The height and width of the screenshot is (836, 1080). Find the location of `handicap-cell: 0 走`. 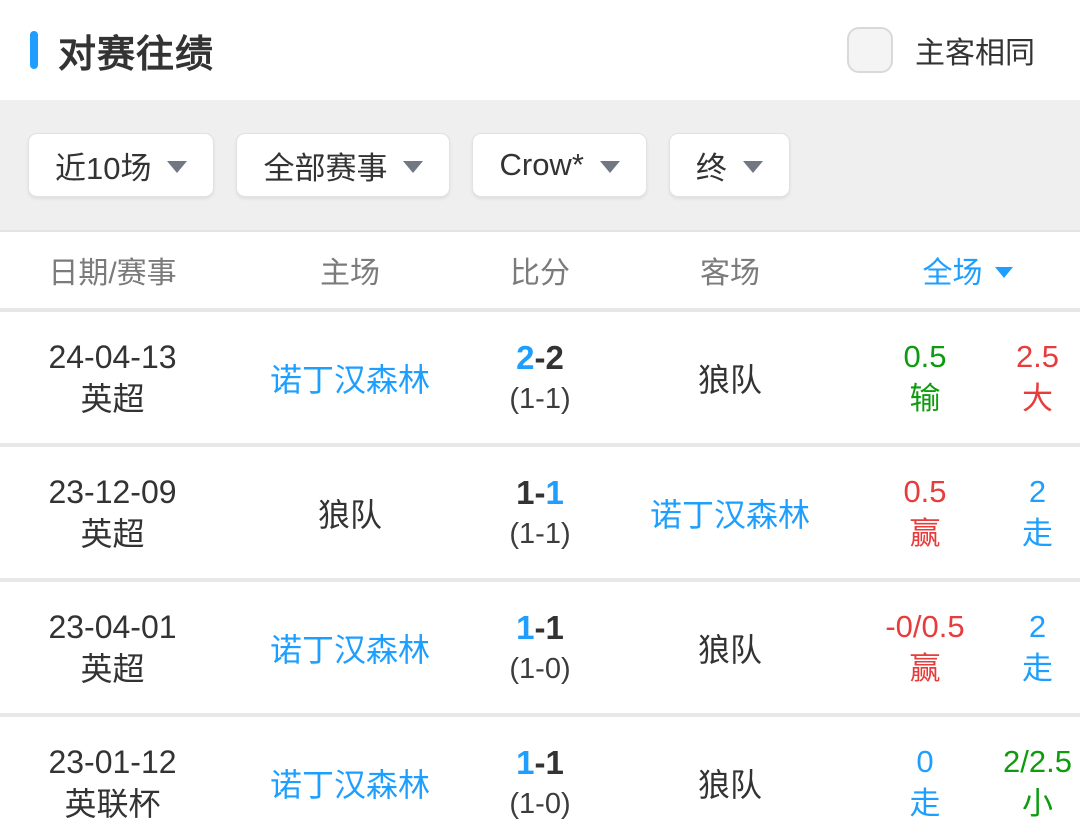

handicap-cell: 0 走 is located at coordinates (925, 783).